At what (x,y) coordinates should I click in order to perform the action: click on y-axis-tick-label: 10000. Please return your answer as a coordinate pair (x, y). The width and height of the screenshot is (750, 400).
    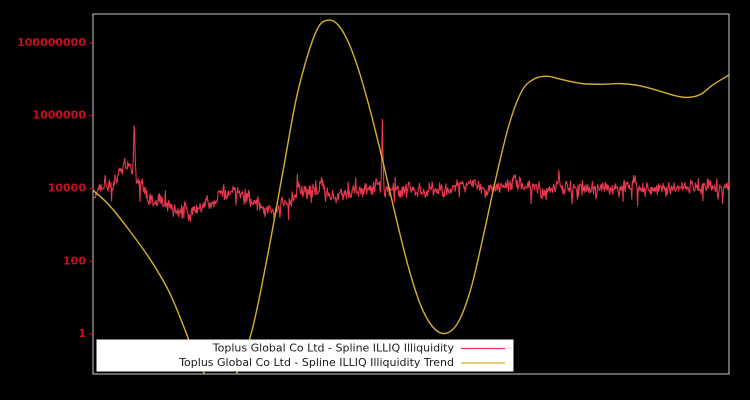
    Looking at the image, I should click on (67, 187).